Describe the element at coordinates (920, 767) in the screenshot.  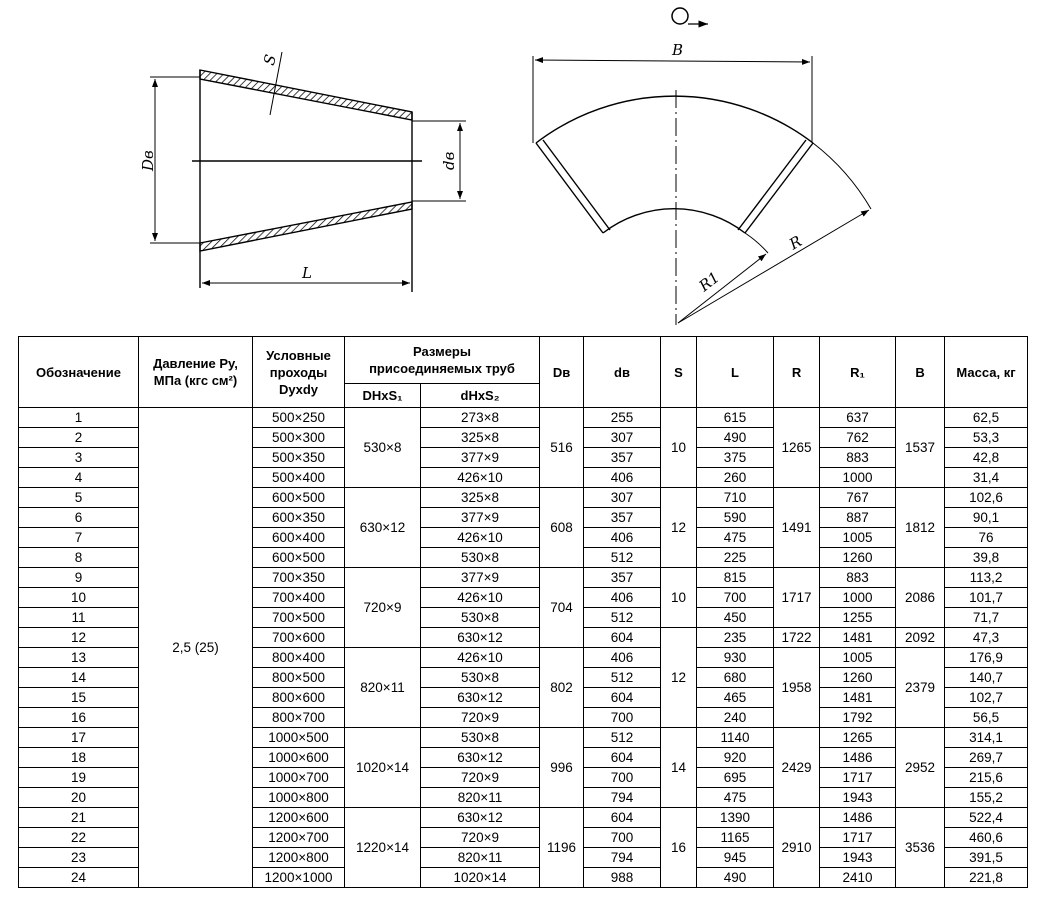
I see `cell-b: 2952` at that location.